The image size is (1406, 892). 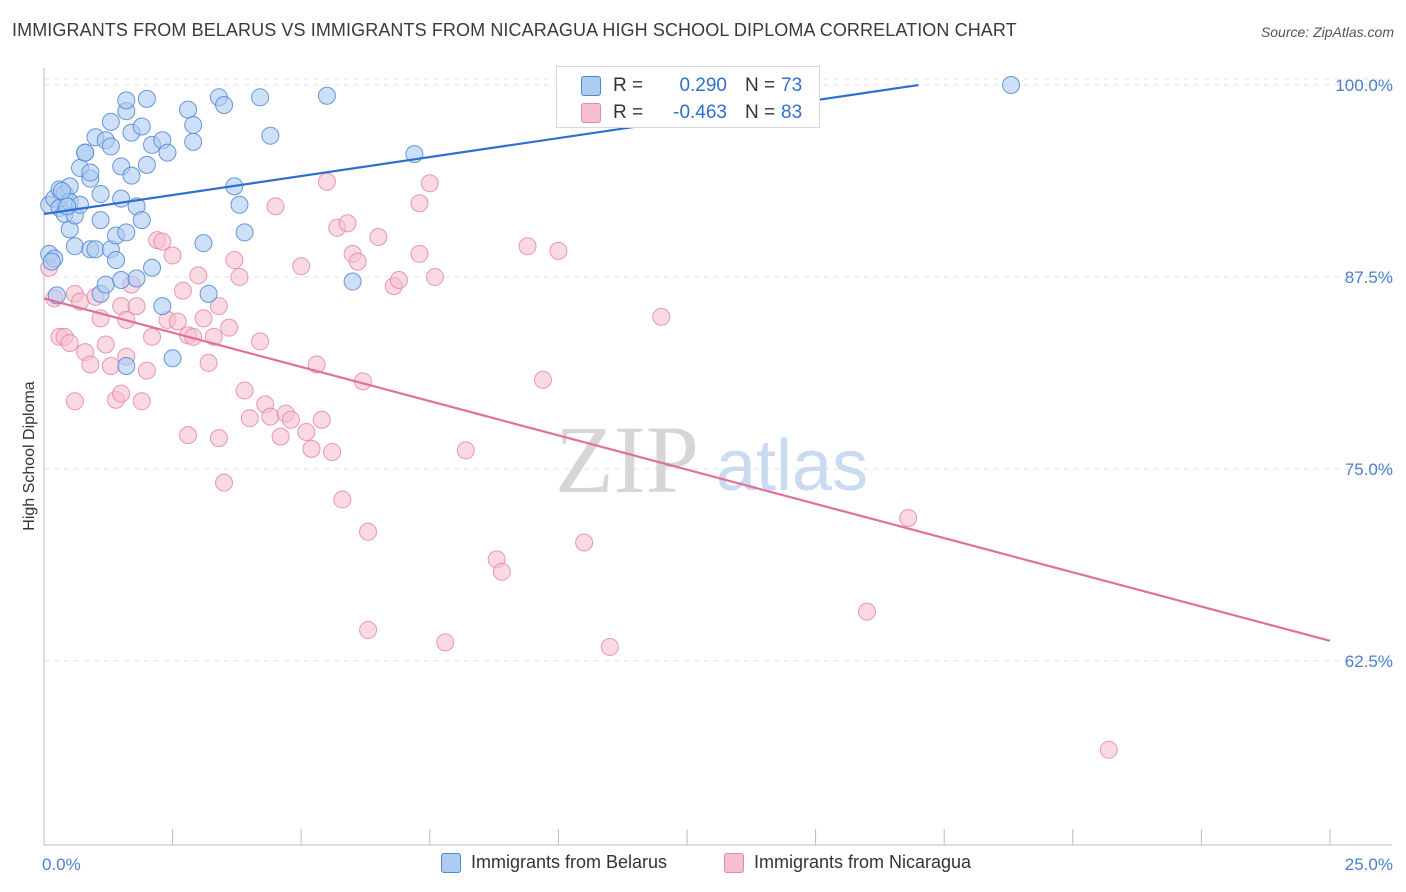 I want to click on legend-row-belarus: R = 0.290 N = 73, so click(x=691, y=86).